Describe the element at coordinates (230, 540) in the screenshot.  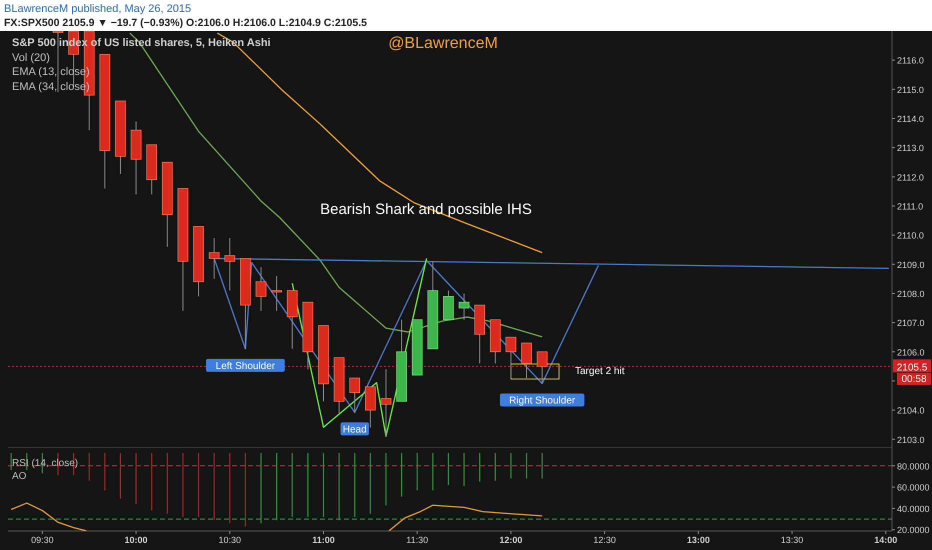
I see `x-tick-label: 10:30` at that location.